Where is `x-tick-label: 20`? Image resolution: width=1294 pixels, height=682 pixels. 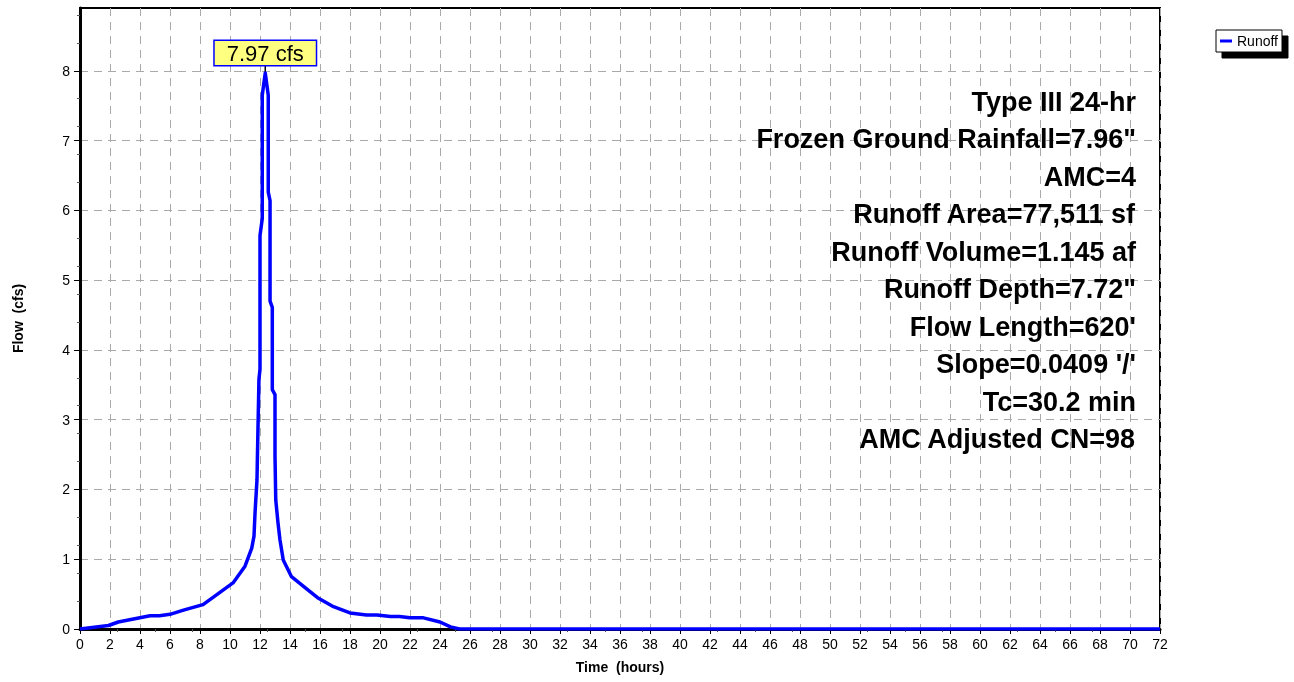
x-tick-label: 20 is located at coordinates (380, 644).